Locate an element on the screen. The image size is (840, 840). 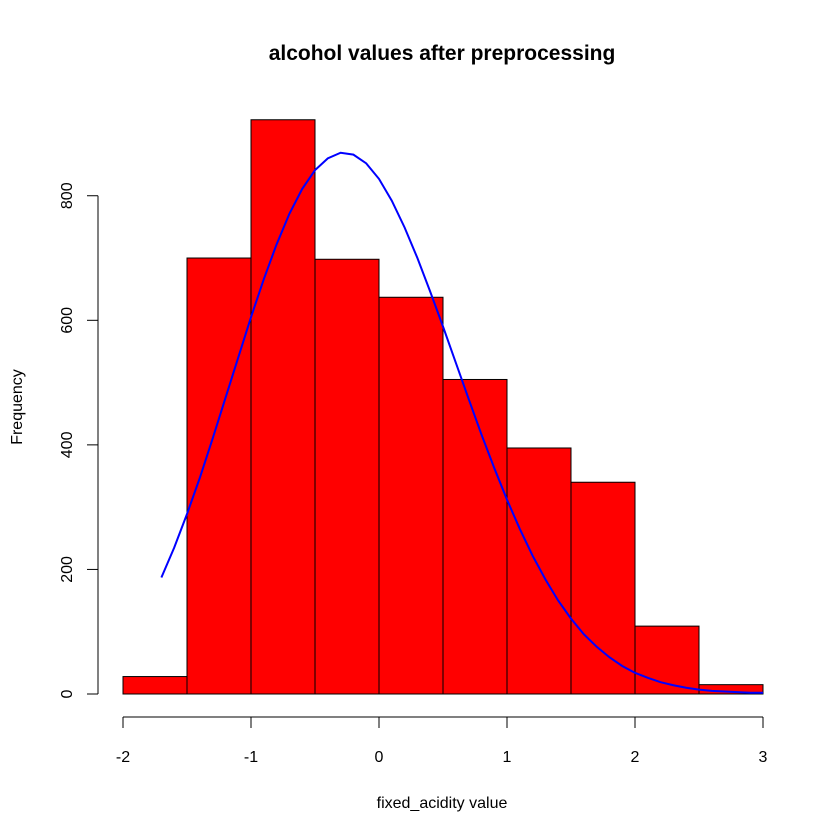
x-tick-label: 3 is located at coordinates (763, 757).